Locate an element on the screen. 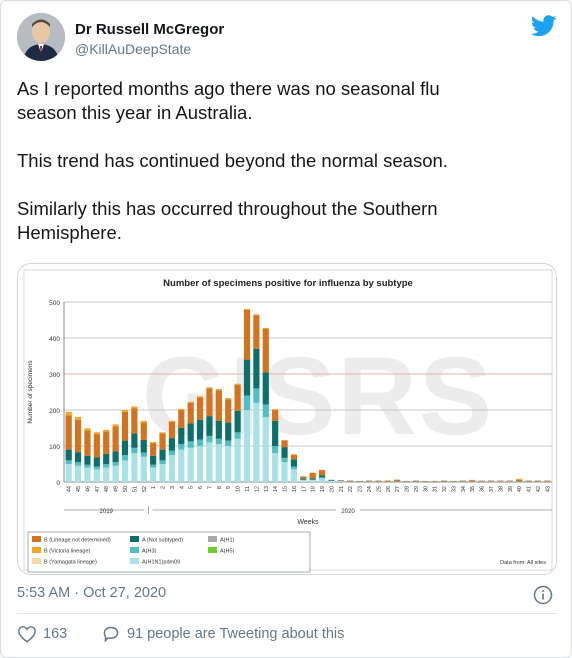 The height and width of the screenshot is (658, 572). x-tick-label: 36 is located at coordinates (483, 489).